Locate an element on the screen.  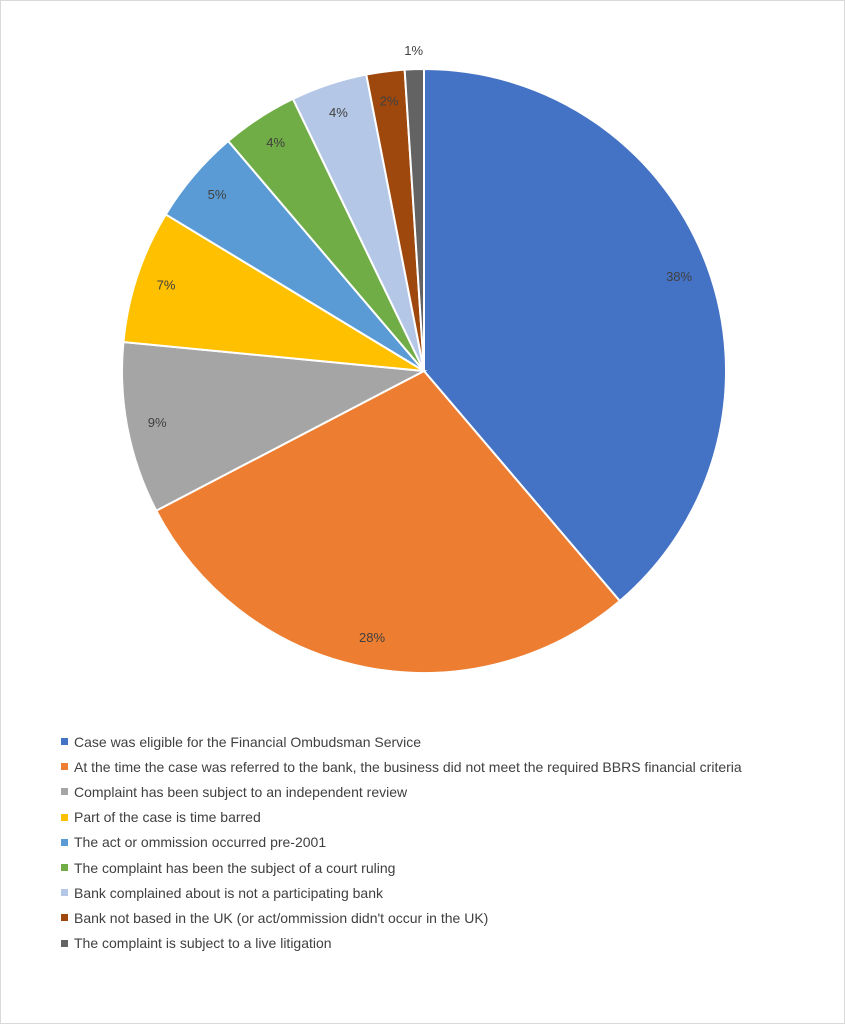
slice-value-label: 5% is located at coordinates (217, 194).